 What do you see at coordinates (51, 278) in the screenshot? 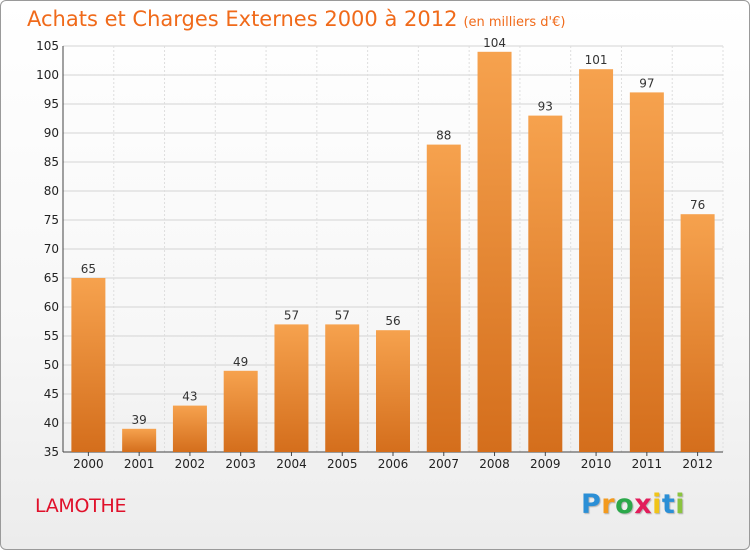
I see `y-tick-label: 65` at bounding box center [51, 278].